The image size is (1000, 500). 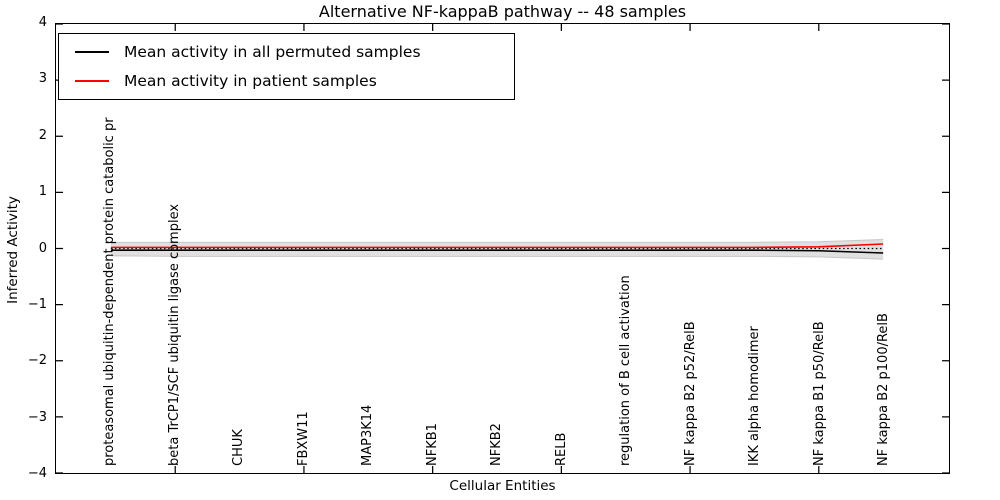 I want to click on x-category-label: NF kappa B2 p52/RelB, so click(x=690, y=393).